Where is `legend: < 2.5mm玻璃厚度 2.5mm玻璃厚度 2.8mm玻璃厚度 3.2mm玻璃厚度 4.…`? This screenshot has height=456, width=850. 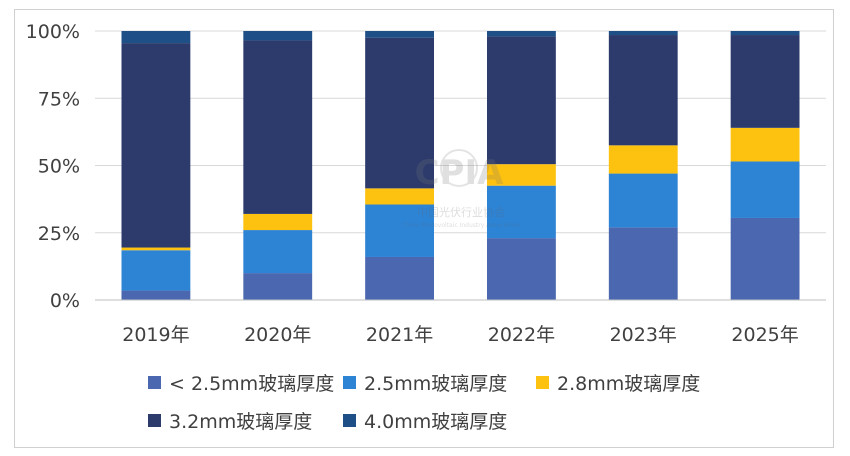
legend: < 2.5mm玻璃厚度 2.5mm玻璃厚度 2.8mm玻璃厚度 3.2mm玻璃厚度 4.… is located at coordinates (424, 403).